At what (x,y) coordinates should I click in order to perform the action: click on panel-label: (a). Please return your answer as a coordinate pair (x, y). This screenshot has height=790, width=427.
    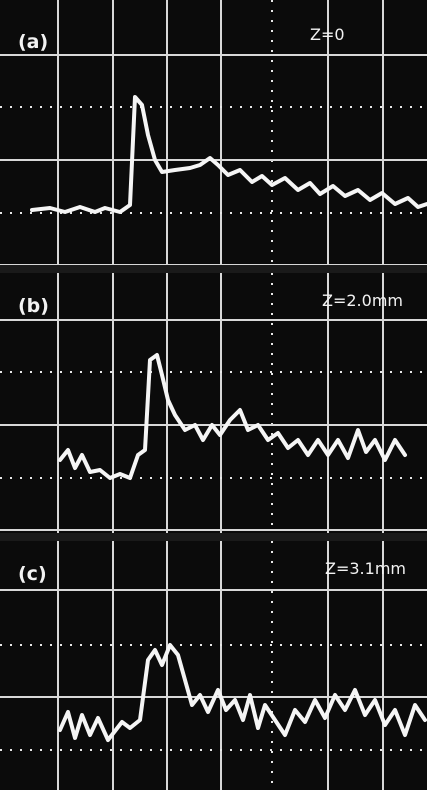
    Looking at the image, I should click on (33, 42).